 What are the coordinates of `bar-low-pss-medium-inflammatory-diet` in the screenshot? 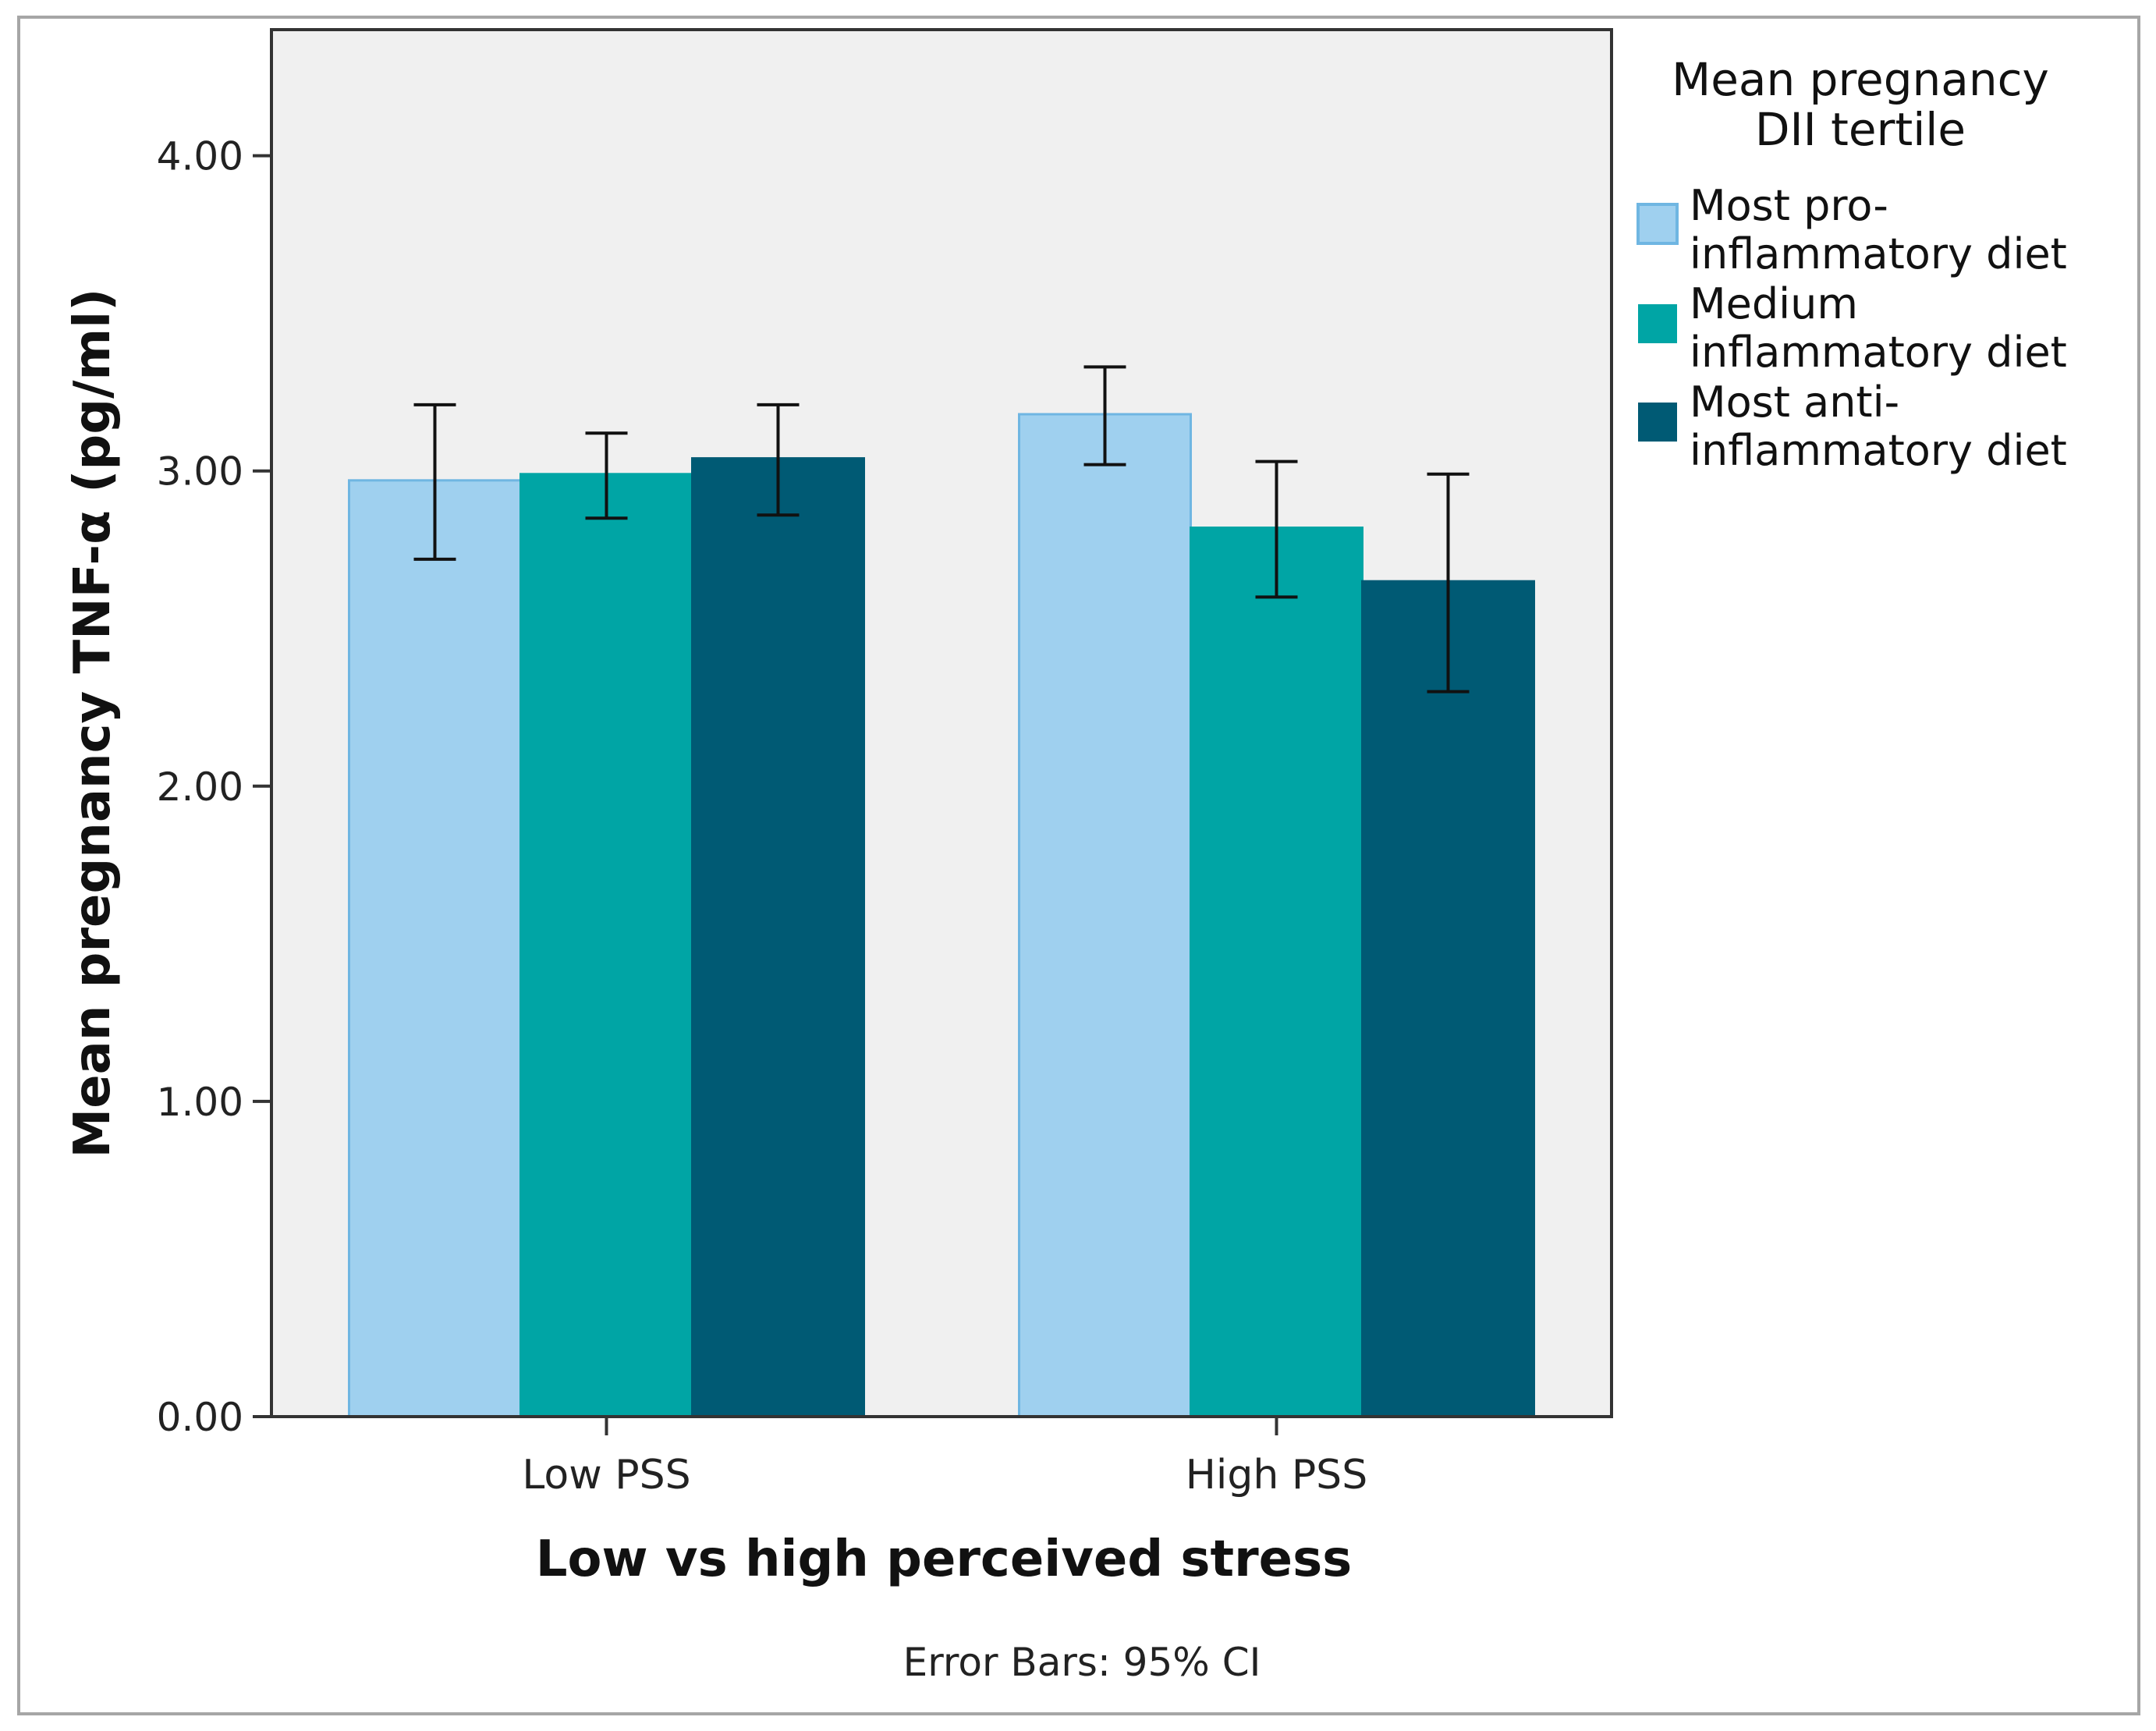 It's located at (606, 945).